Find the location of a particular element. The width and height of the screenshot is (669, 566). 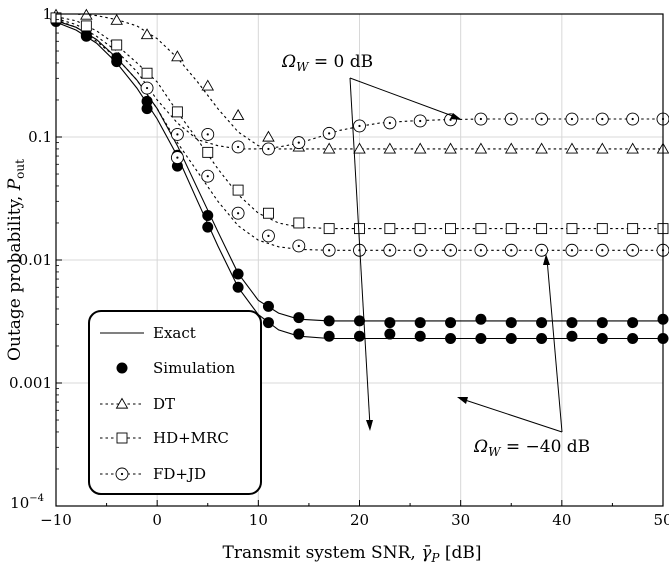

x-tick-label: 10 is located at coordinates (258, 520).